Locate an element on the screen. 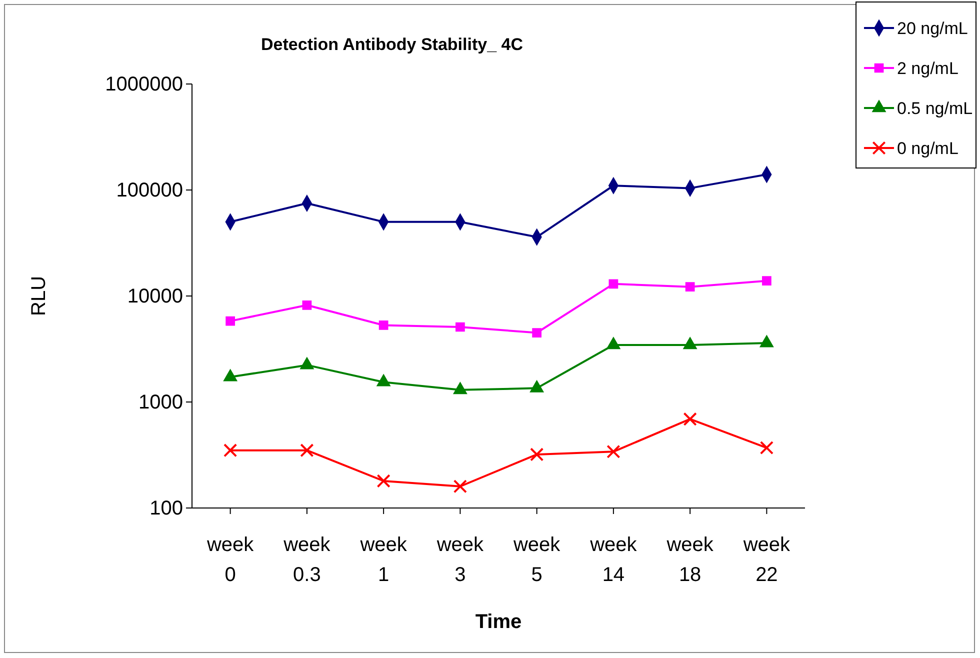 The width and height of the screenshot is (980, 658). x-tick-label: week 14 is located at coordinates (613, 560).